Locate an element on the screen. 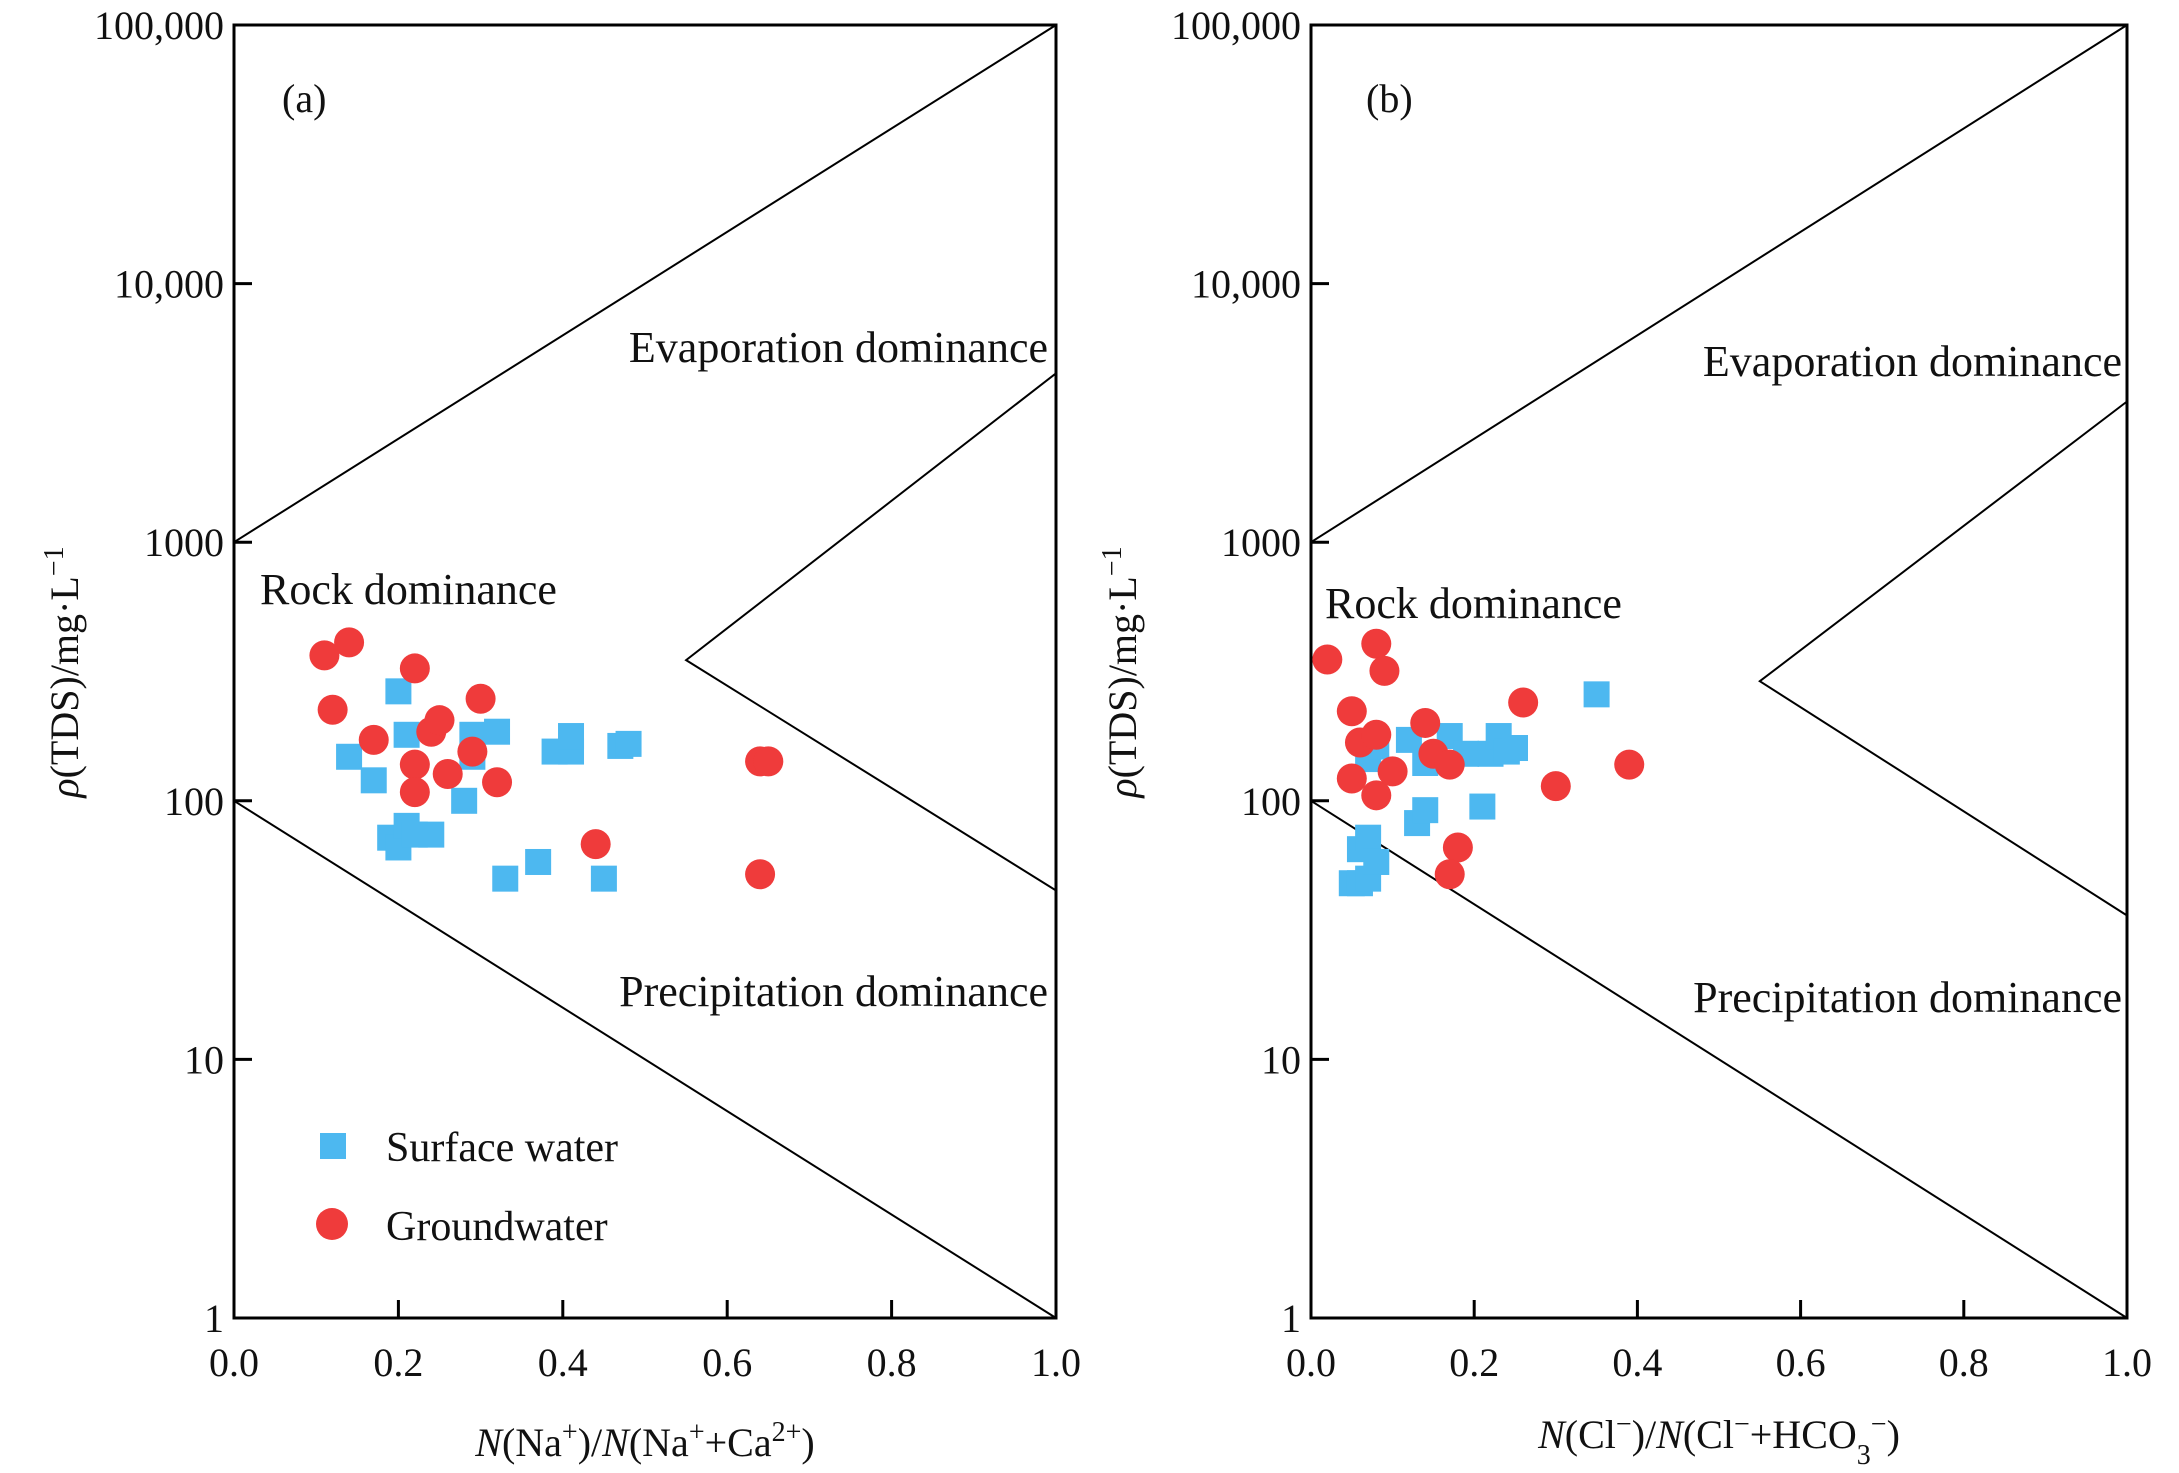  panel-a-y-tick-label: 1 is located at coordinates (214, 1318).